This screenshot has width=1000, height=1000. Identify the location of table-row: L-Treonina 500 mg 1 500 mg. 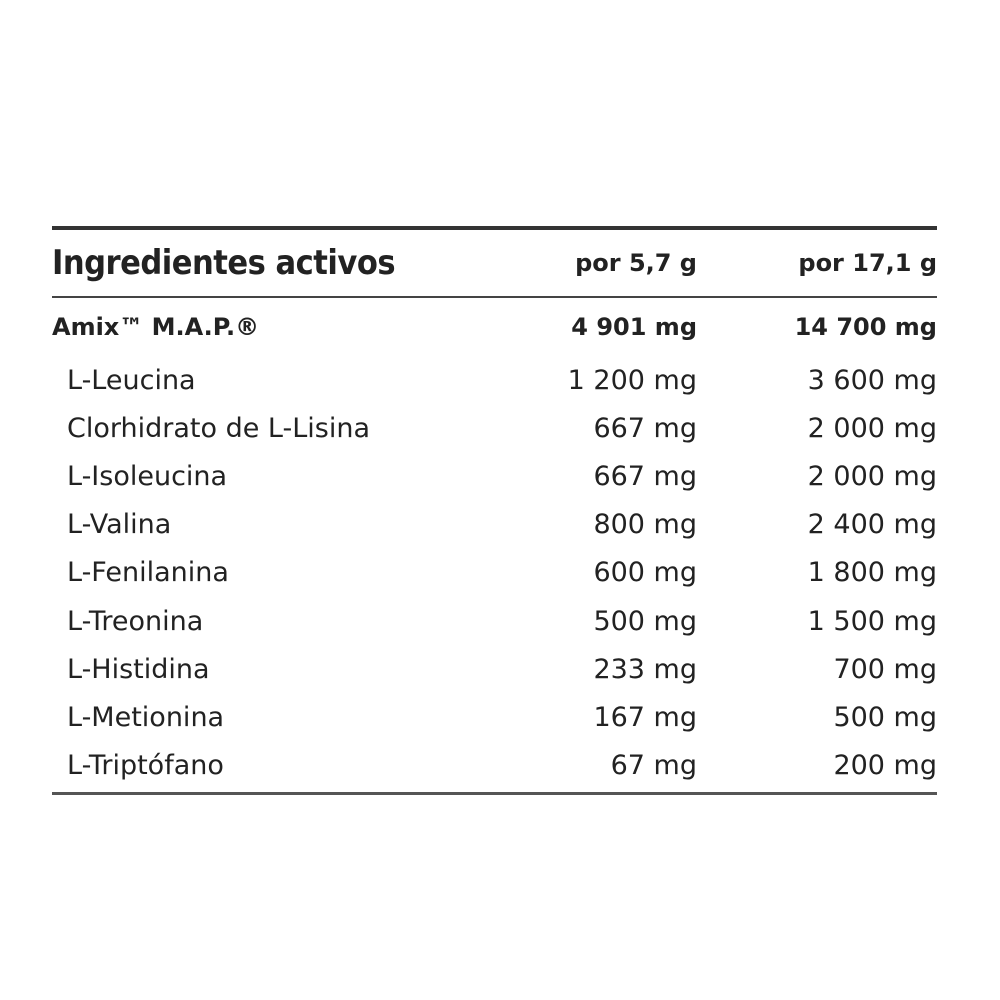
(494, 621).